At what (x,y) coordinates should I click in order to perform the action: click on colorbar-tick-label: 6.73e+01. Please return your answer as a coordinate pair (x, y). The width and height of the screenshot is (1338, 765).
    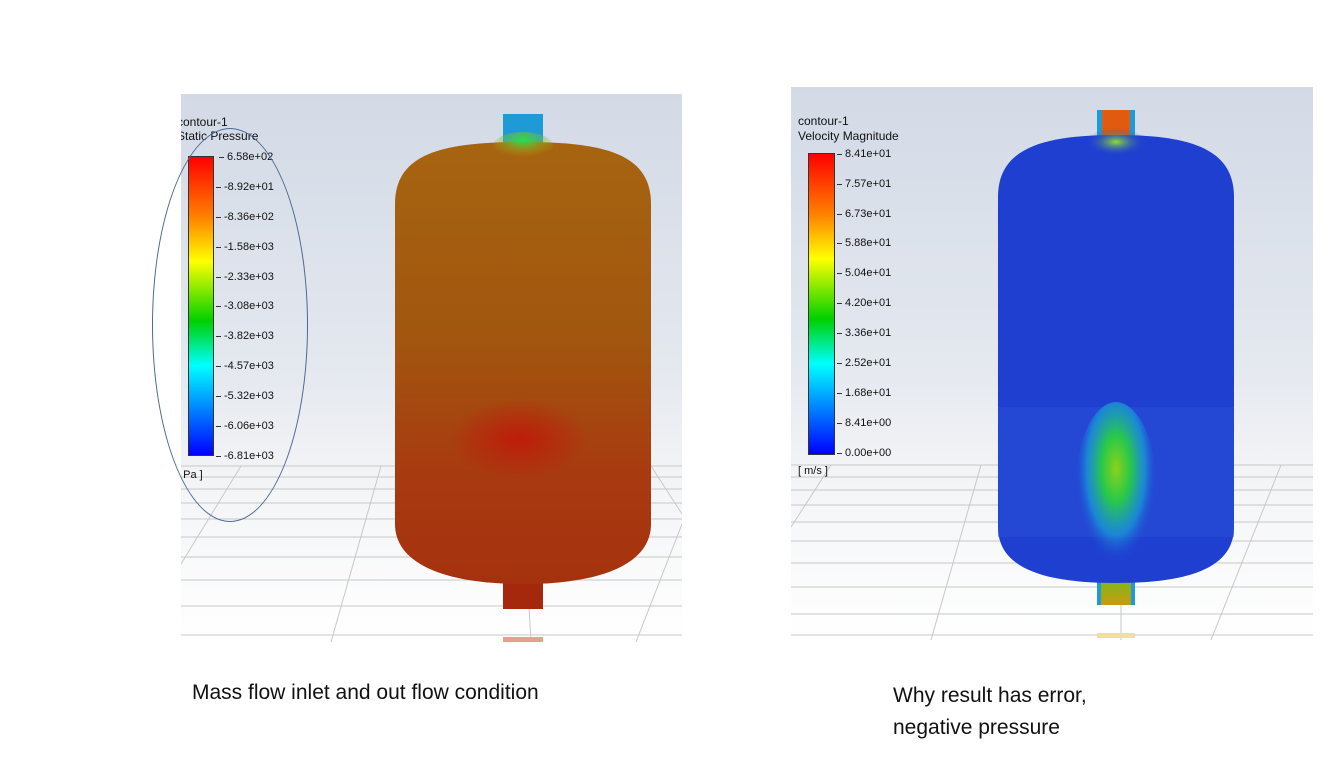
    Looking at the image, I should click on (864, 214).